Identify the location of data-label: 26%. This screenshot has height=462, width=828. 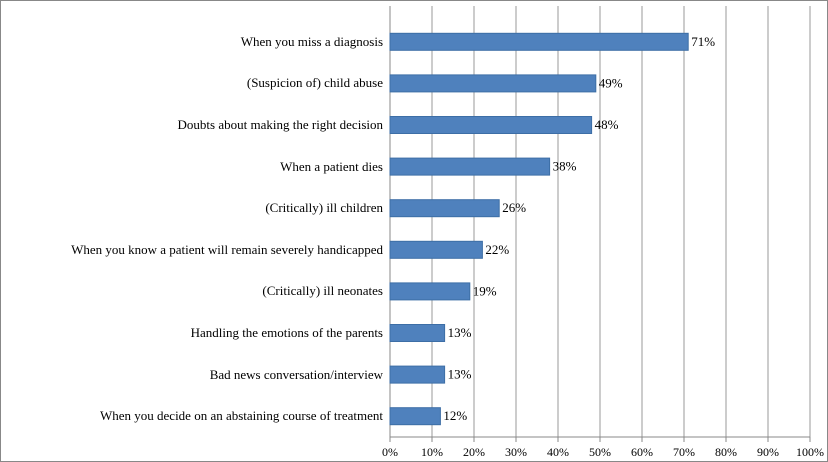
(514, 207).